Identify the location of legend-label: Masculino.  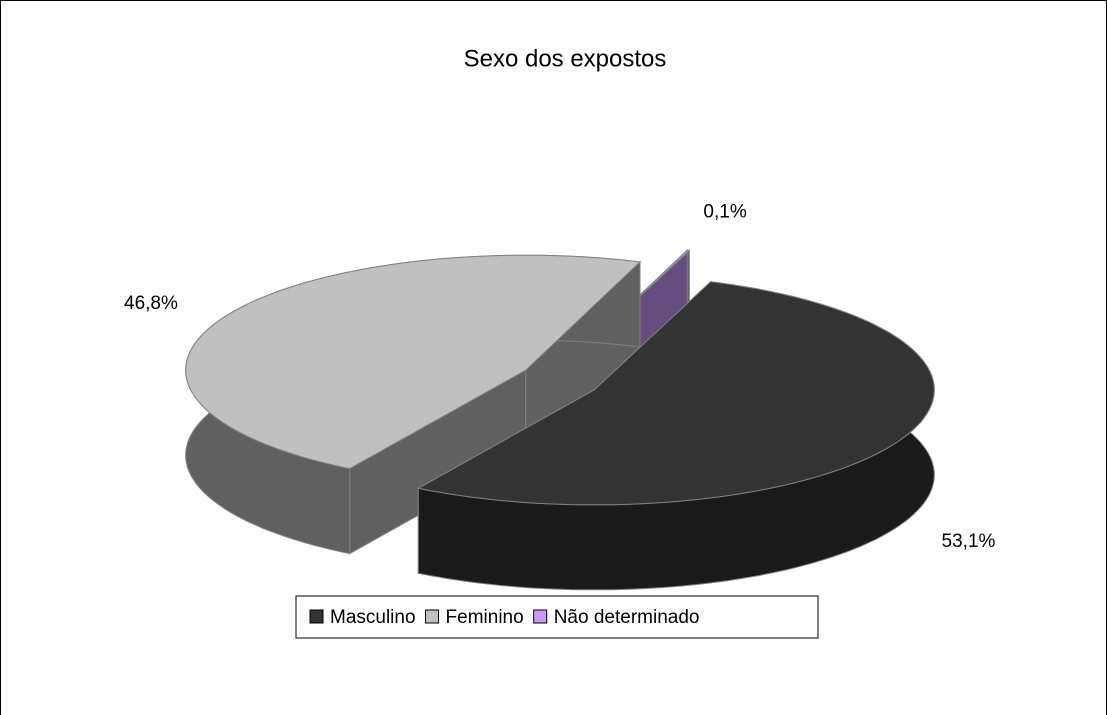
(373, 617).